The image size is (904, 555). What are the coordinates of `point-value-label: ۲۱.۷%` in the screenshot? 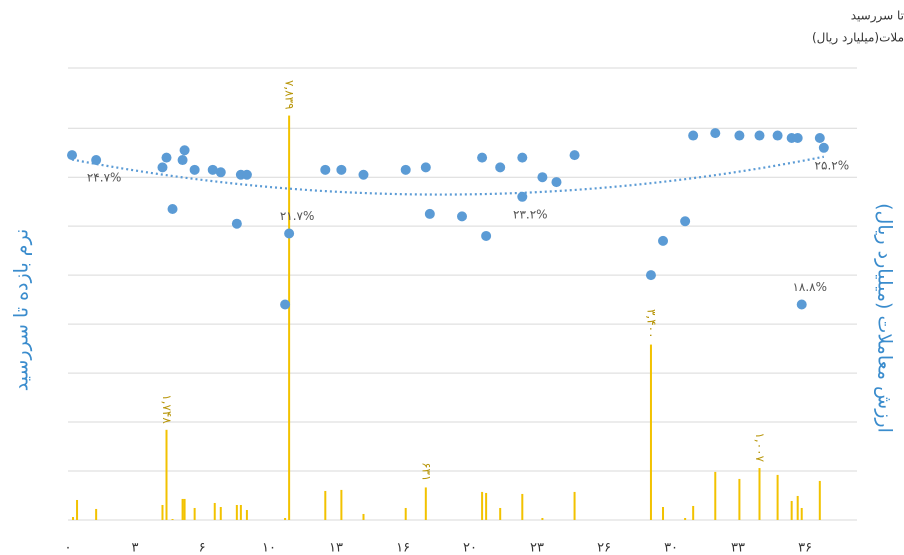 It's located at (297, 216).